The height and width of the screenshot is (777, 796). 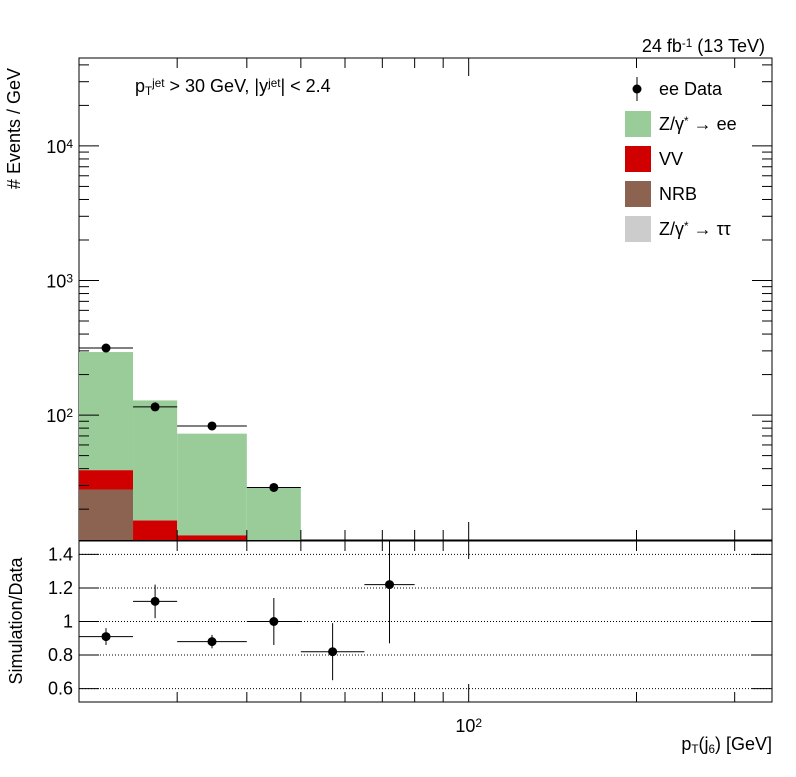 I want to click on y-axis-title: # Events / GeV, so click(x=14, y=128).